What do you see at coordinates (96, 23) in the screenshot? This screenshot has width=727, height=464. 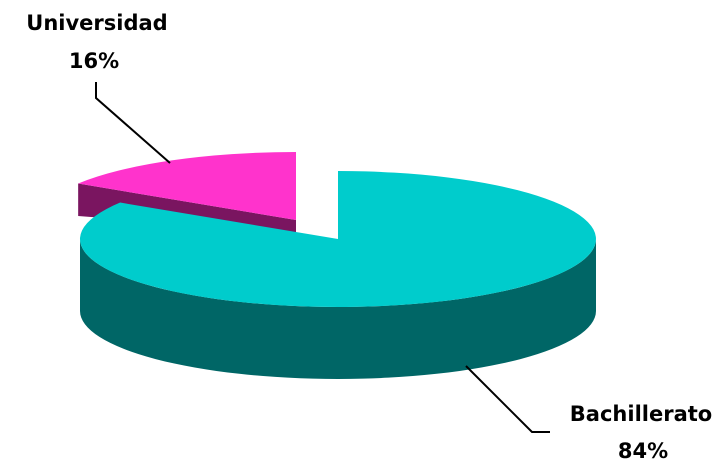 I see `label-universidad-name: Universidad` at bounding box center [96, 23].